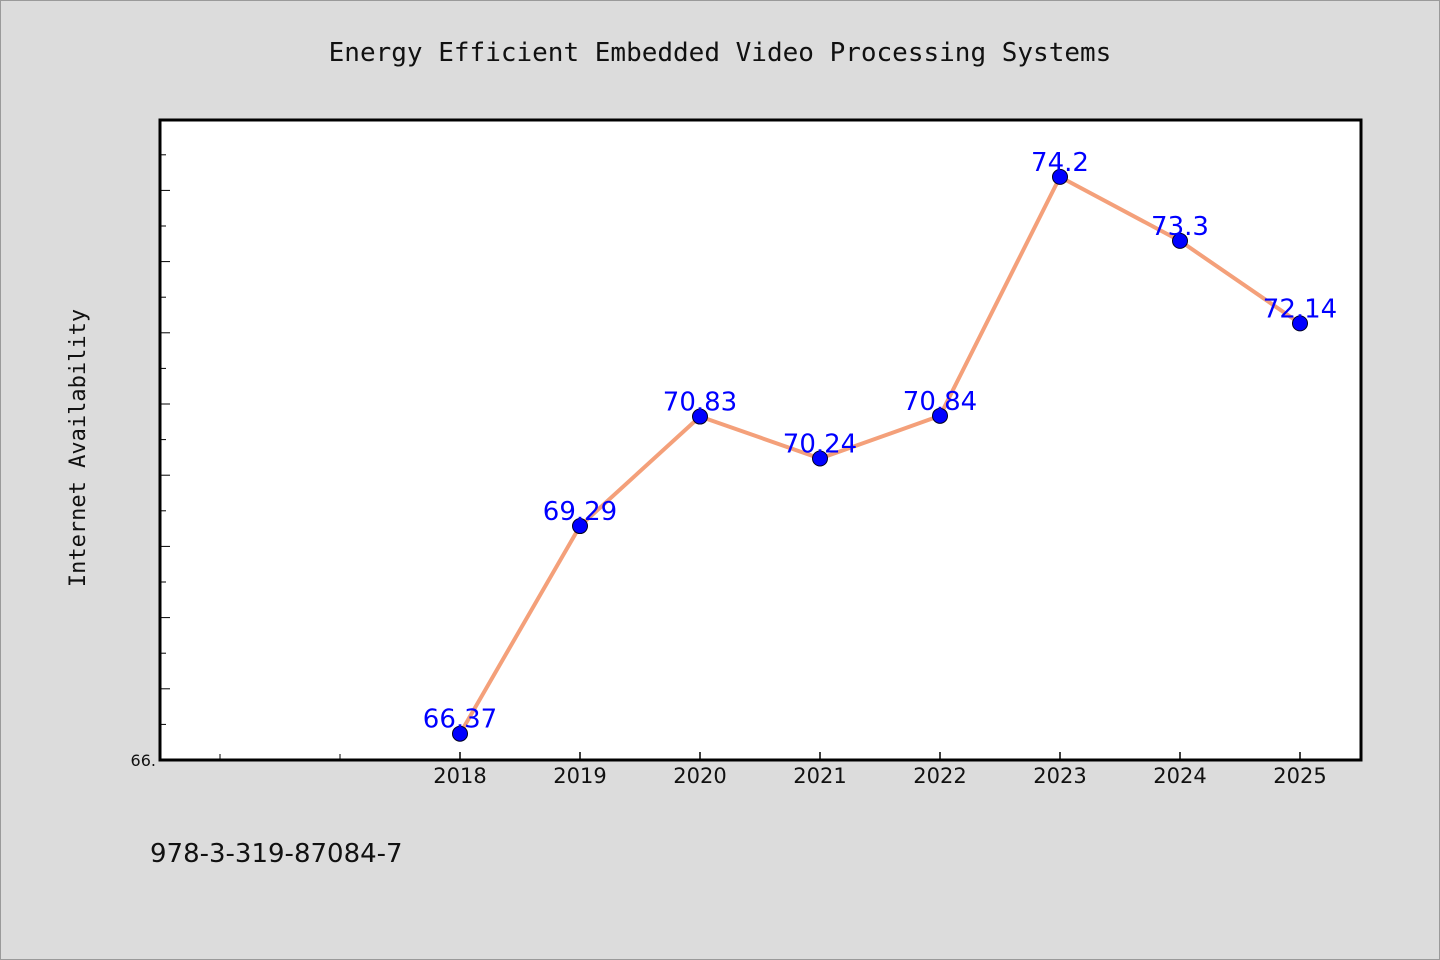 This screenshot has height=960, width=1440. What do you see at coordinates (1180, 227) in the screenshot?
I see `data-point-label: 73.3` at bounding box center [1180, 227].